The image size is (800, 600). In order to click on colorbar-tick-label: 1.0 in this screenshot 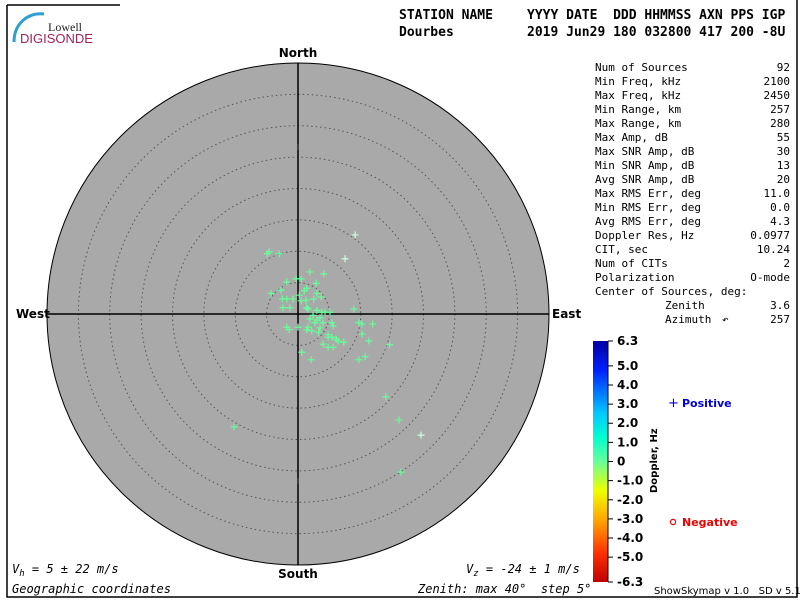, I will do `click(627, 442)`.